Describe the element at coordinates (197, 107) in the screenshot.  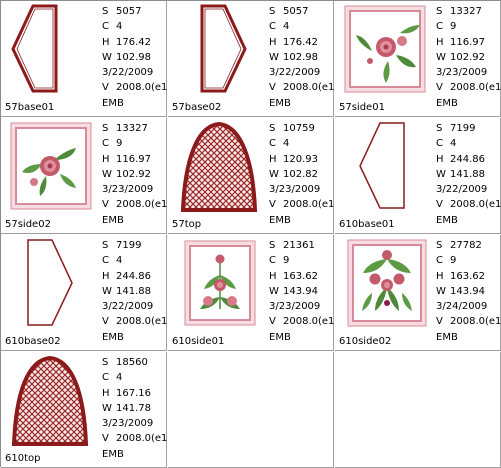
I see `design-name: 57base02` at that location.